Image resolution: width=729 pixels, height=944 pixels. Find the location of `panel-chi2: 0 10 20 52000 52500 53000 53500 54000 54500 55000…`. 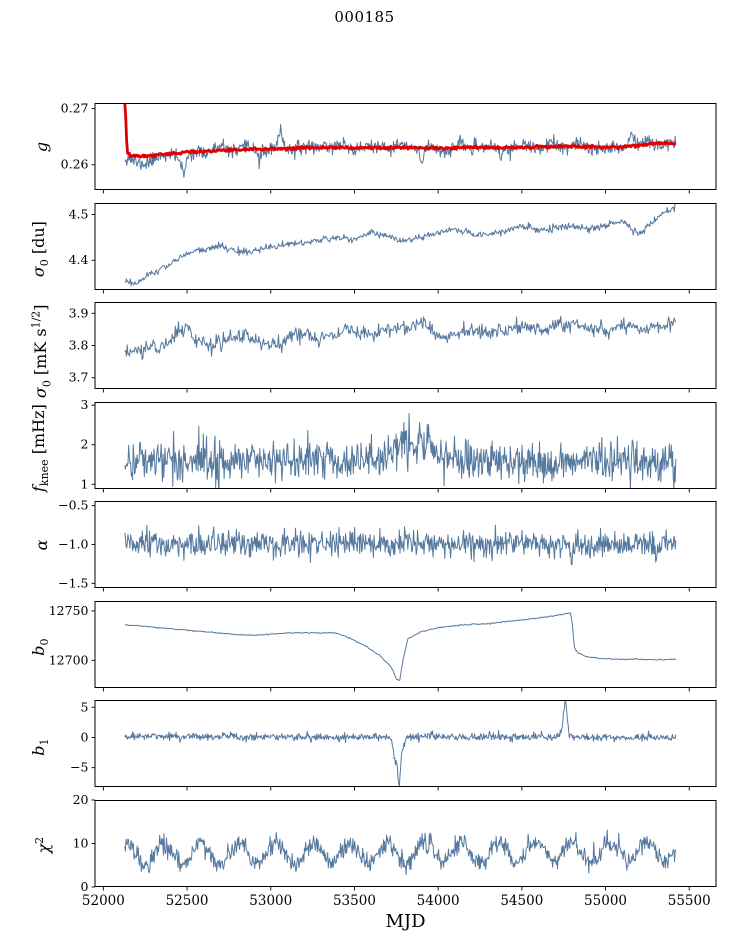

panel-chi2: 0 10 20 52000 52500 53000 53500 54000 54500 55000… is located at coordinates (395, 850).